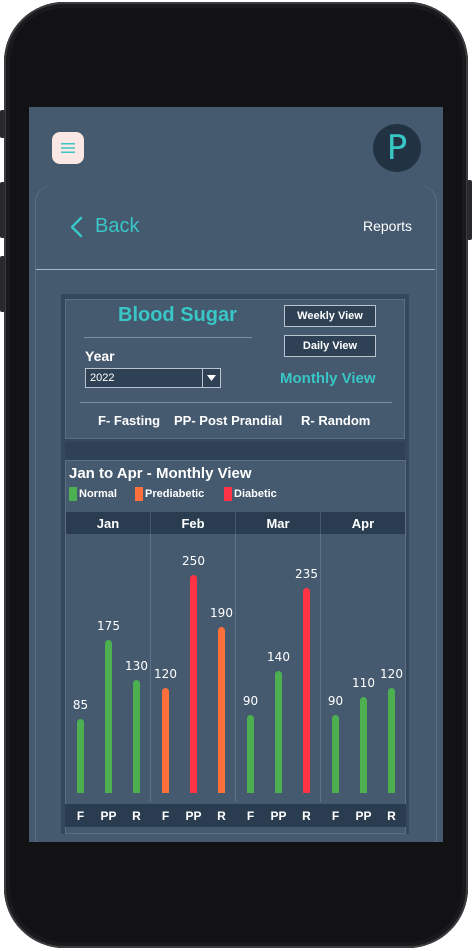  I want to click on blood-sugar-title: Blood Sugar, so click(177, 315).